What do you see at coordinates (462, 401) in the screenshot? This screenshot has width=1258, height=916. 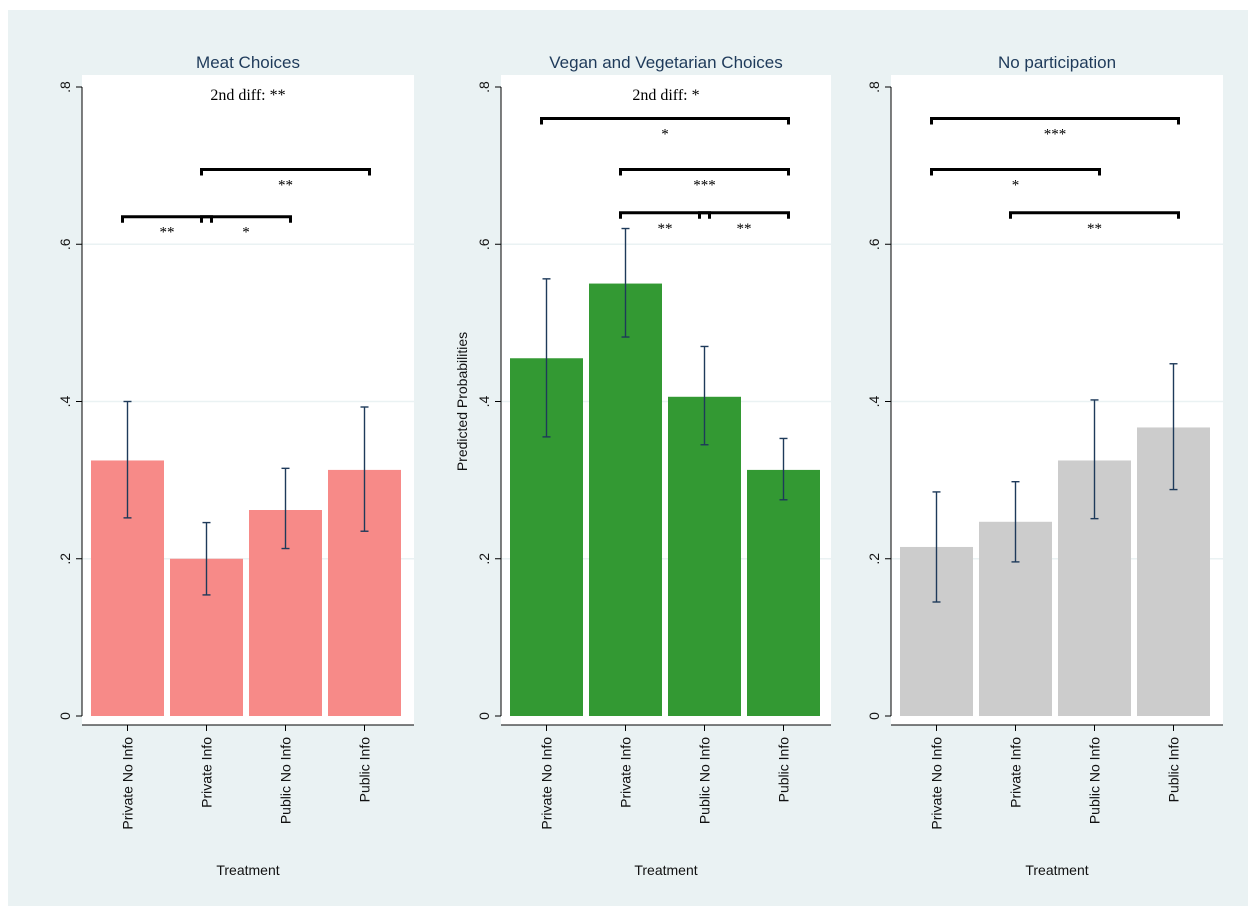 I see `y-axis-label: Predicted Probabilities` at bounding box center [462, 401].